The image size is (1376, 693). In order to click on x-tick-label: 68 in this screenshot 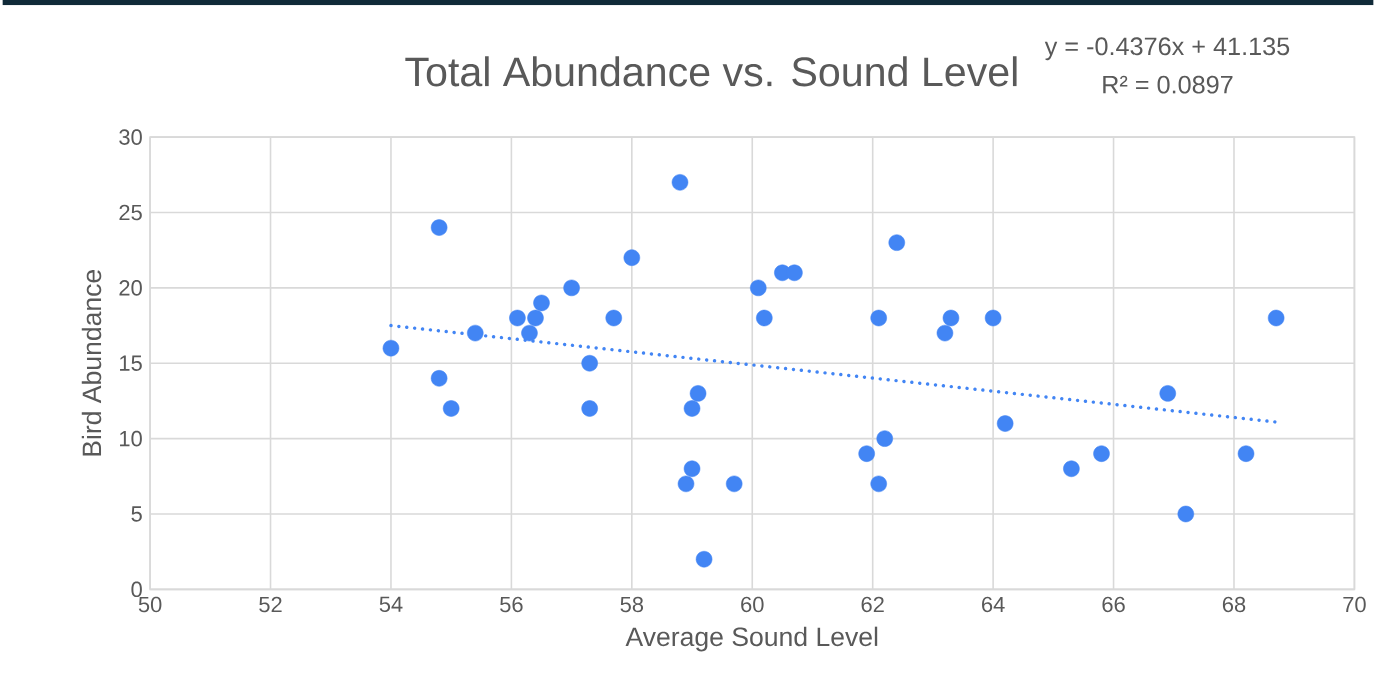, I will do `click(1234, 604)`.